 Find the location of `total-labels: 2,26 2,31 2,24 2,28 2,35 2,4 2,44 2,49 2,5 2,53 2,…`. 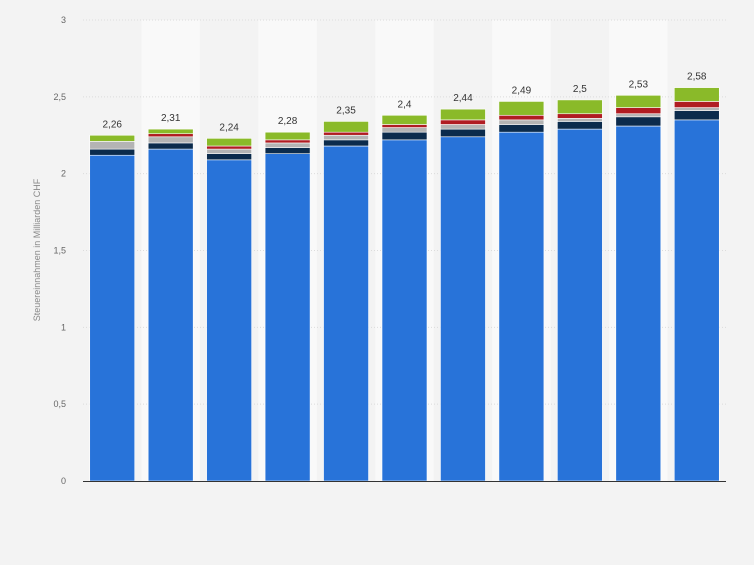

total-labels: 2,26 2,31 2,24 2,28 2,35 2,4 2,44 2,49 2,5 2,53 2,… is located at coordinates (404, 103).